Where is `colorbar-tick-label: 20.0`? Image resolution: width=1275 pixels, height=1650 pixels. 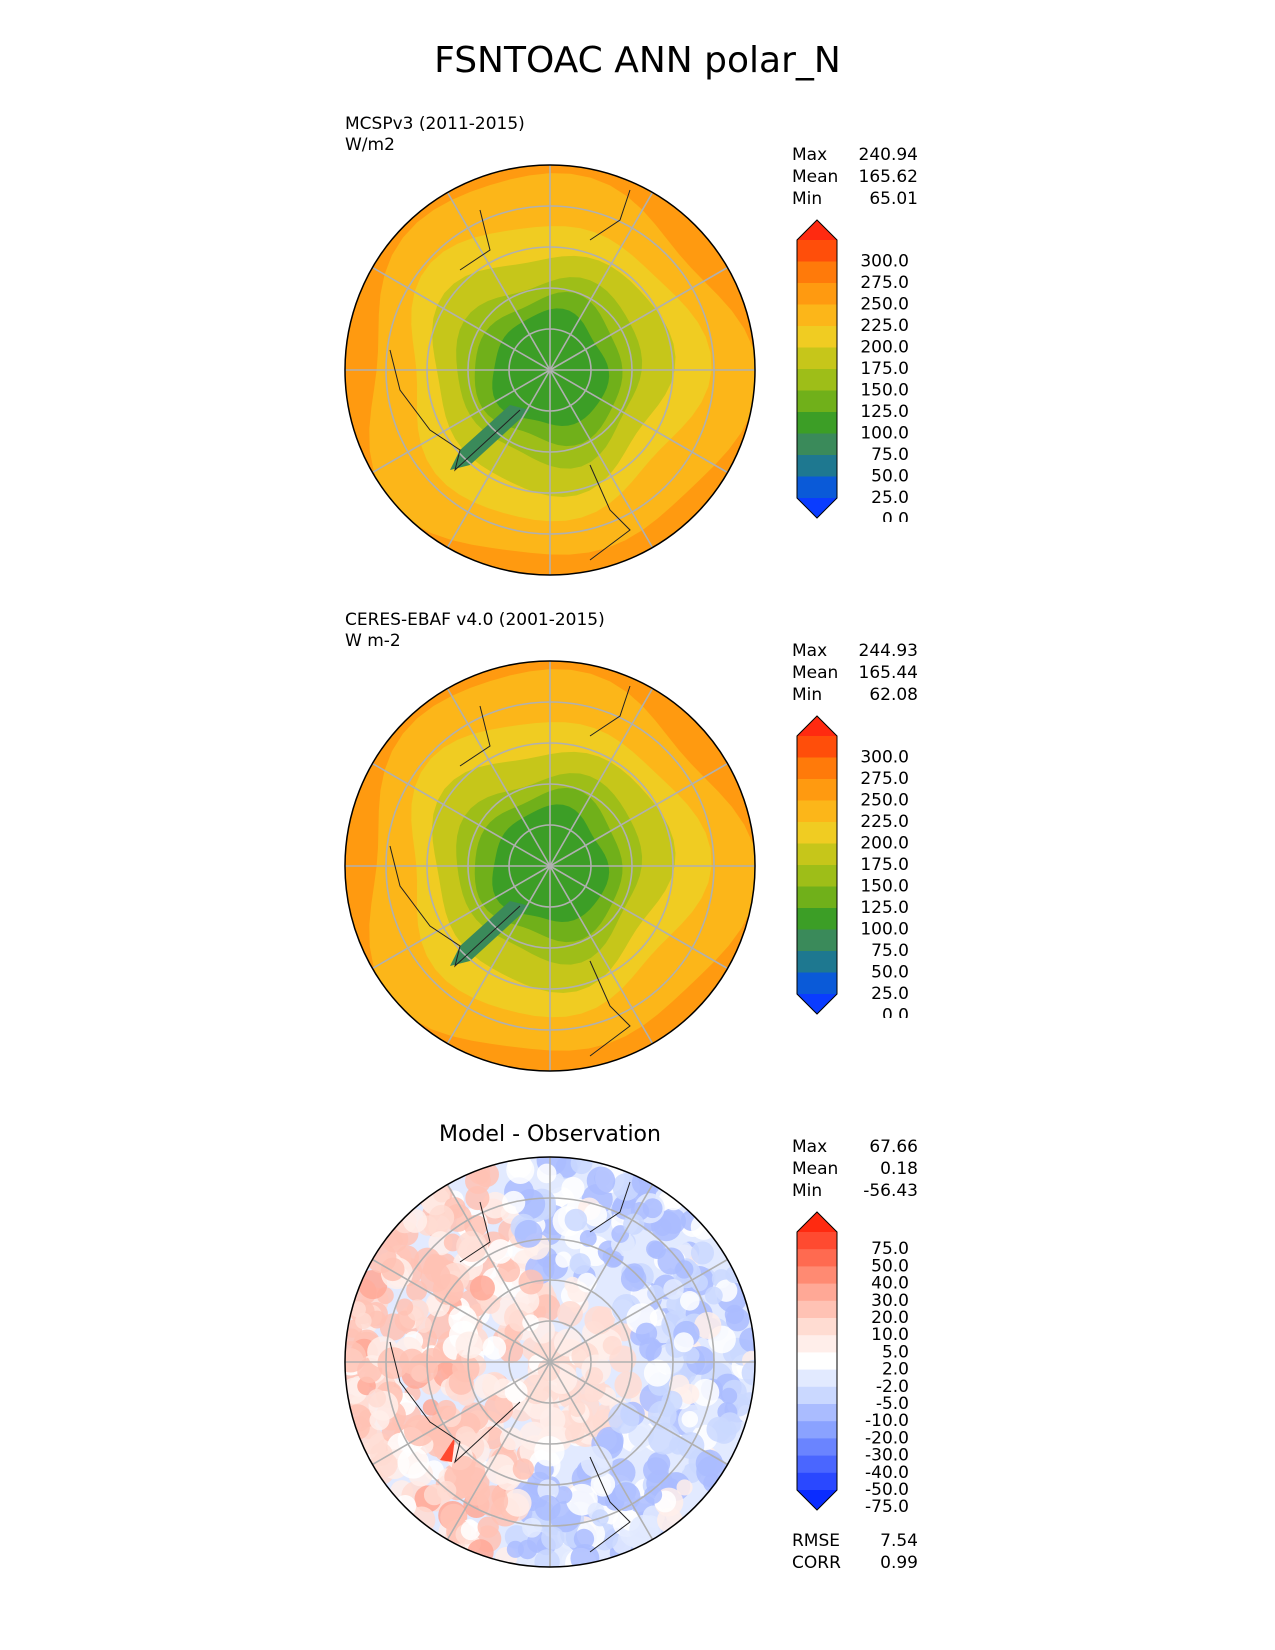 colorbar-tick-label: 20.0 is located at coordinates (890, 1318).